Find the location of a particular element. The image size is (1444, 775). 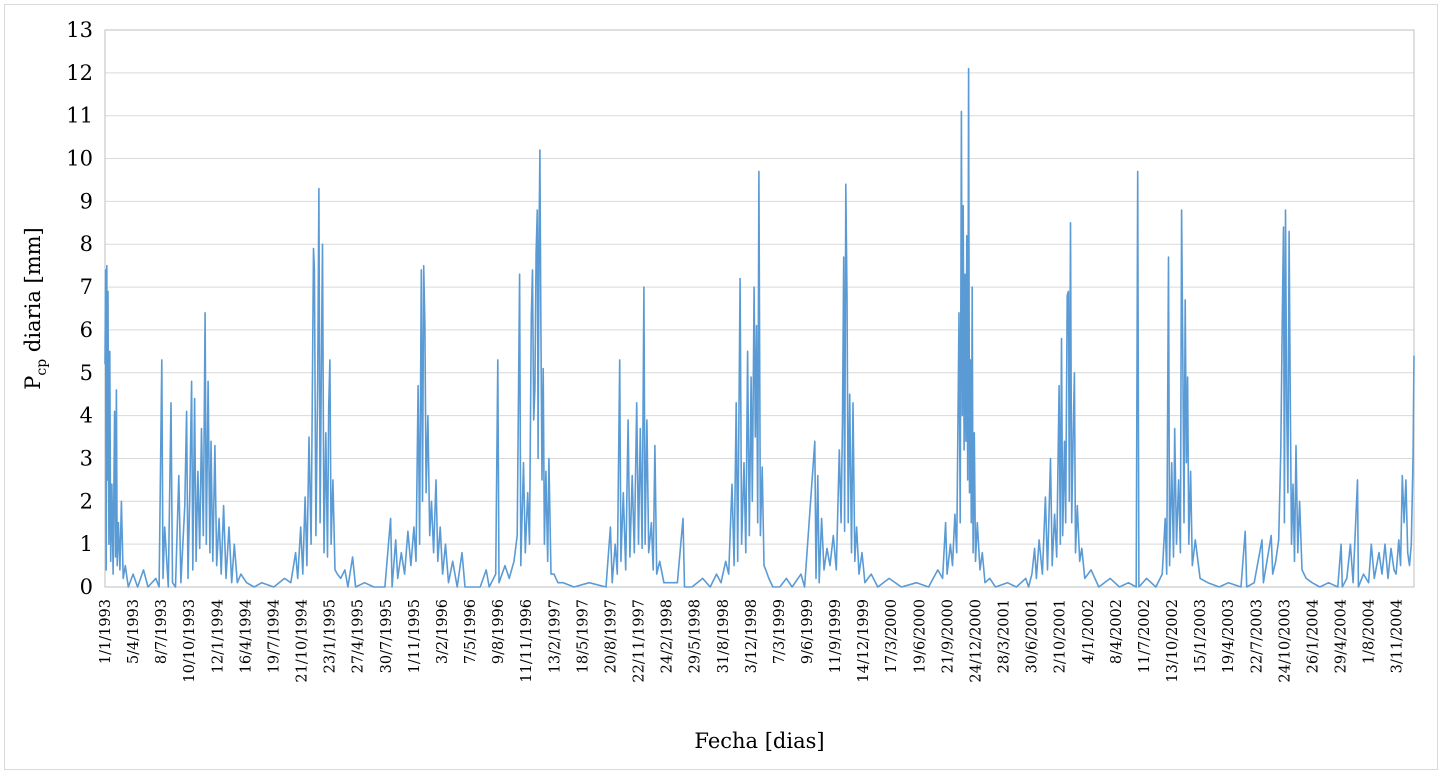

x-tick-label: 19/6/2000 is located at coordinates (920, 636).